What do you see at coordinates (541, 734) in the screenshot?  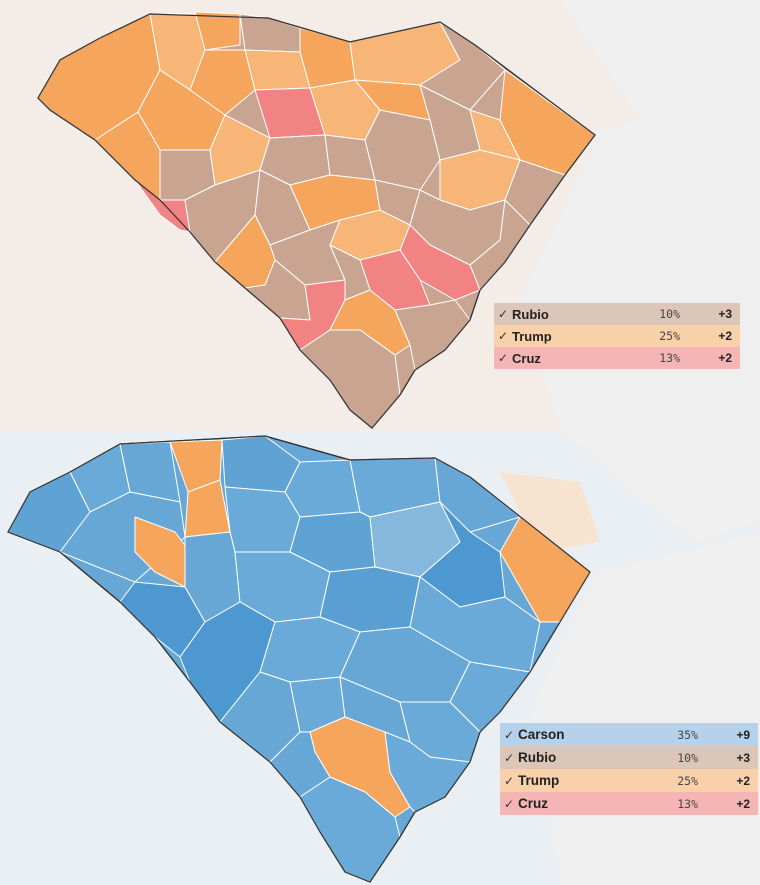 I see `candidate-name: Carson` at bounding box center [541, 734].